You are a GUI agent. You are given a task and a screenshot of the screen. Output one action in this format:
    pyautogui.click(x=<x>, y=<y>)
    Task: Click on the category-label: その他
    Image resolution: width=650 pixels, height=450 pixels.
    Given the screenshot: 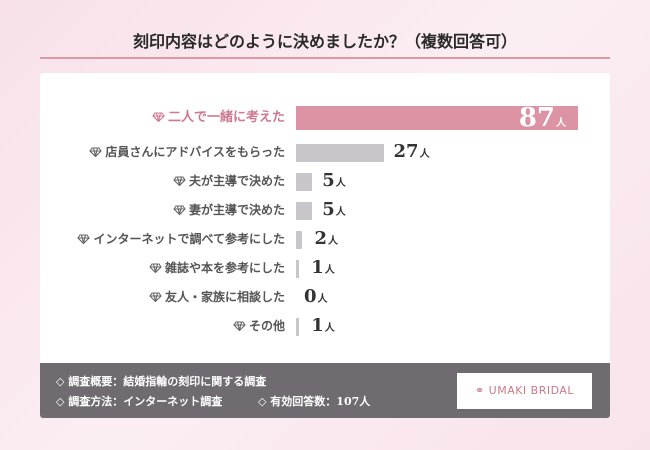 What is the action you would take?
    pyautogui.click(x=259, y=326)
    